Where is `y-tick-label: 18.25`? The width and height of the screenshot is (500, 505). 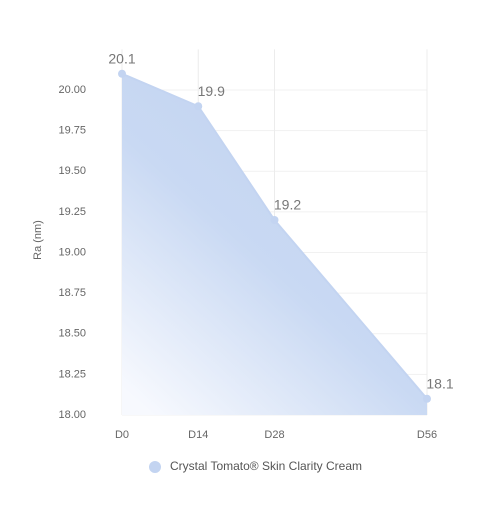 y-tick-label: 18.25 is located at coordinates (72, 374).